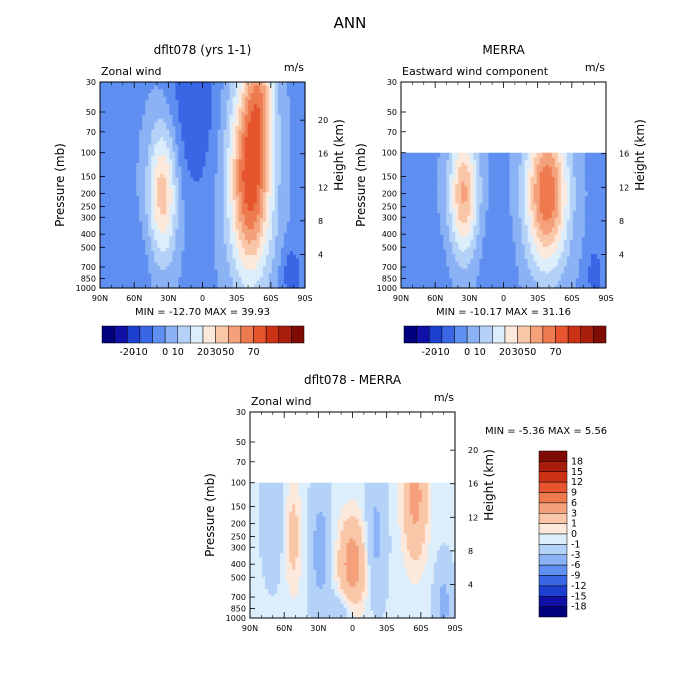 This screenshot has height=700, width=700. I want to click on y-tick-label: 700, so click(88, 267).